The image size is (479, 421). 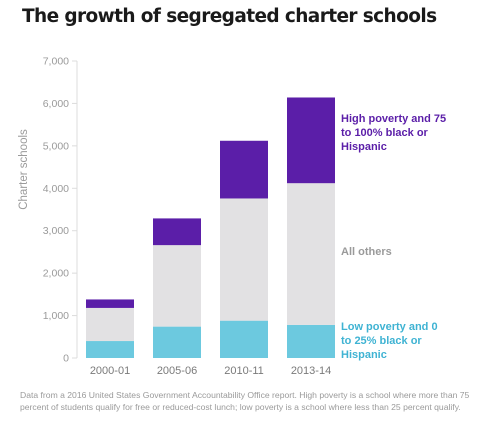 I want to click on x-tick-label: 2000-01, so click(x=110, y=371).